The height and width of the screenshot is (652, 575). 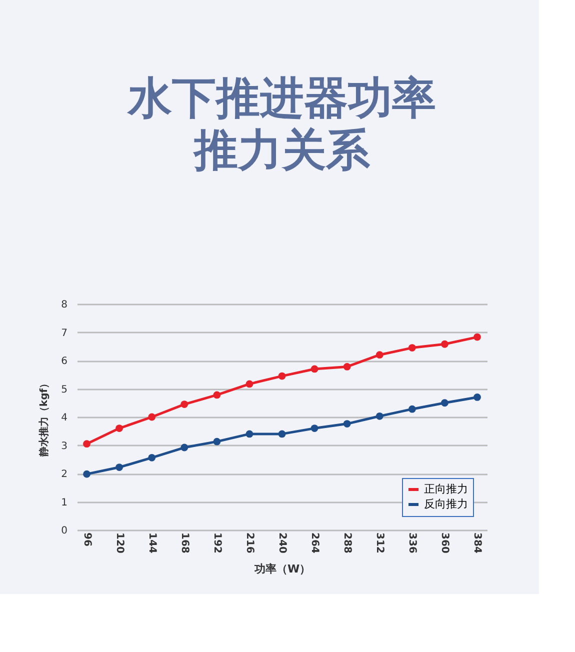 What do you see at coordinates (282, 543) in the screenshot?
I see `x-tick-label: 240` at bounding box center [282, 543].